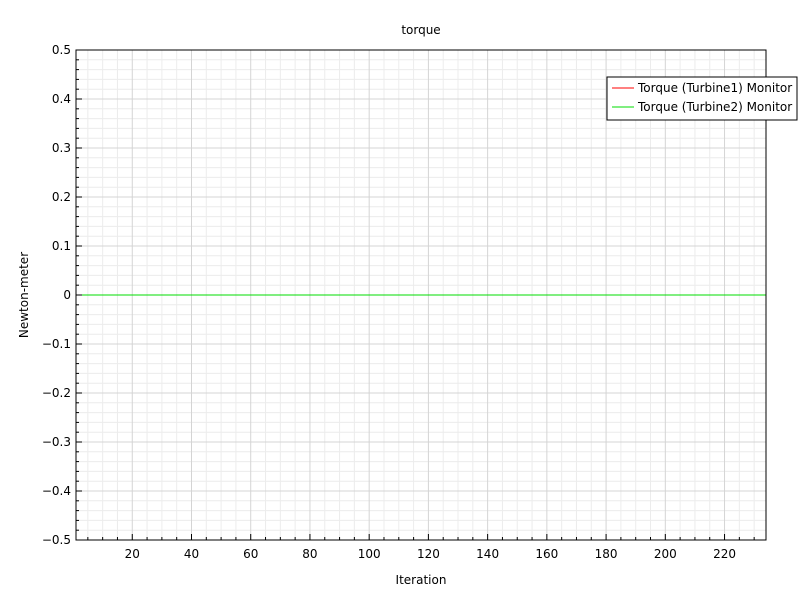 The image size is (800, 600). I want to click on x-tick-label: 120, so click(428, 554).